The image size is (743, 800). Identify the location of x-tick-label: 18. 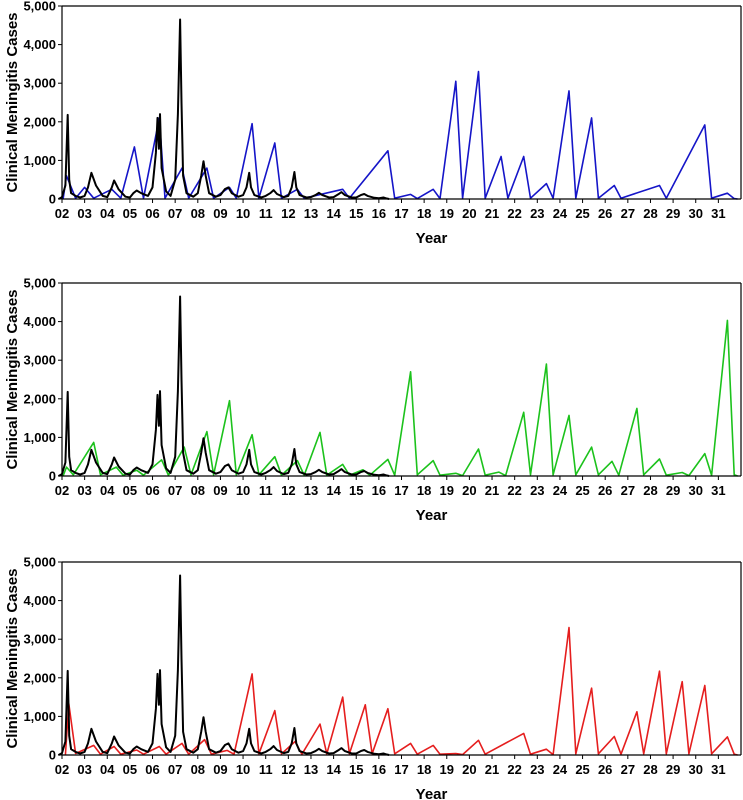
(424, 213).